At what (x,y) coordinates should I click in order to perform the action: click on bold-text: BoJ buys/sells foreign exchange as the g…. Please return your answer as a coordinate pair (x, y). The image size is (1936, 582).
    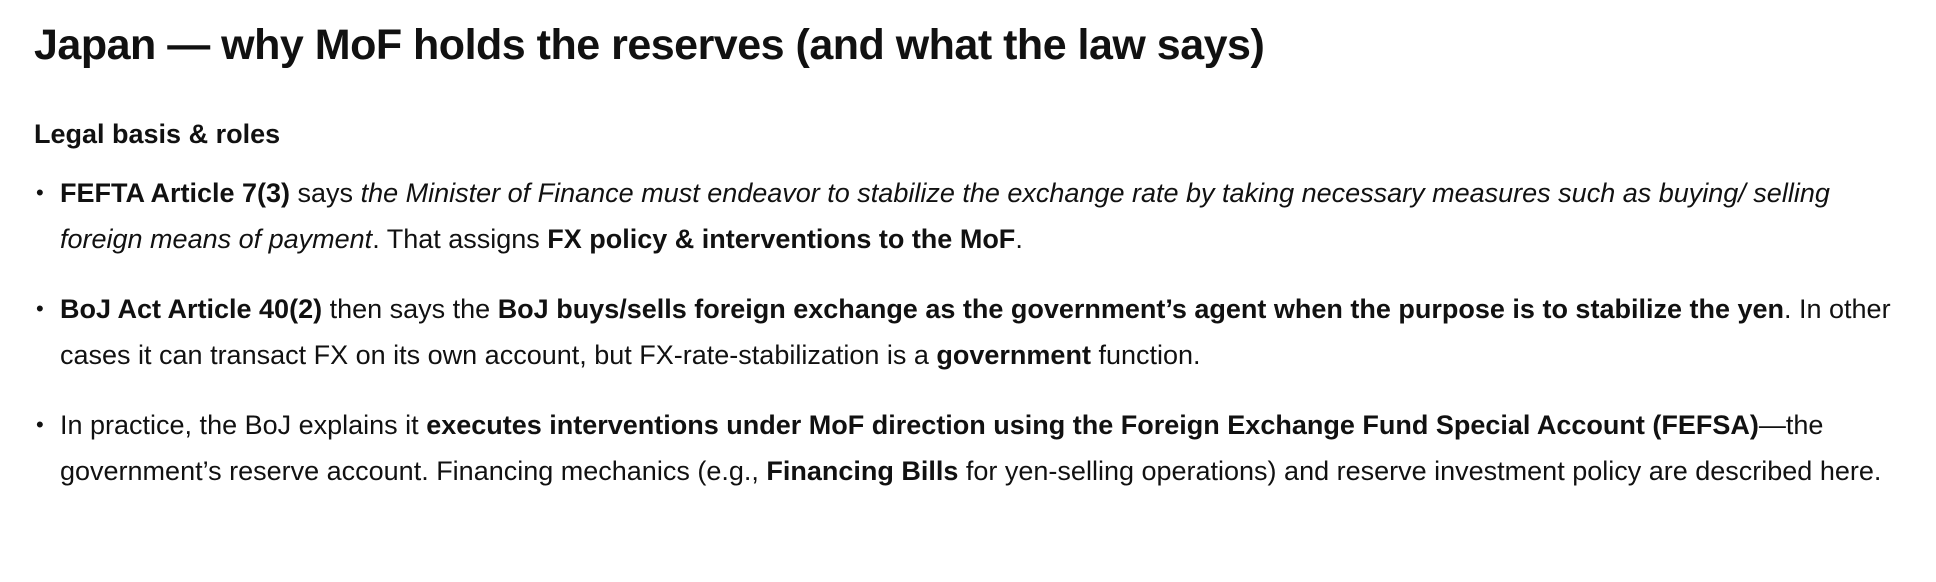
    Looking at the image, I should click on (1140, 309).